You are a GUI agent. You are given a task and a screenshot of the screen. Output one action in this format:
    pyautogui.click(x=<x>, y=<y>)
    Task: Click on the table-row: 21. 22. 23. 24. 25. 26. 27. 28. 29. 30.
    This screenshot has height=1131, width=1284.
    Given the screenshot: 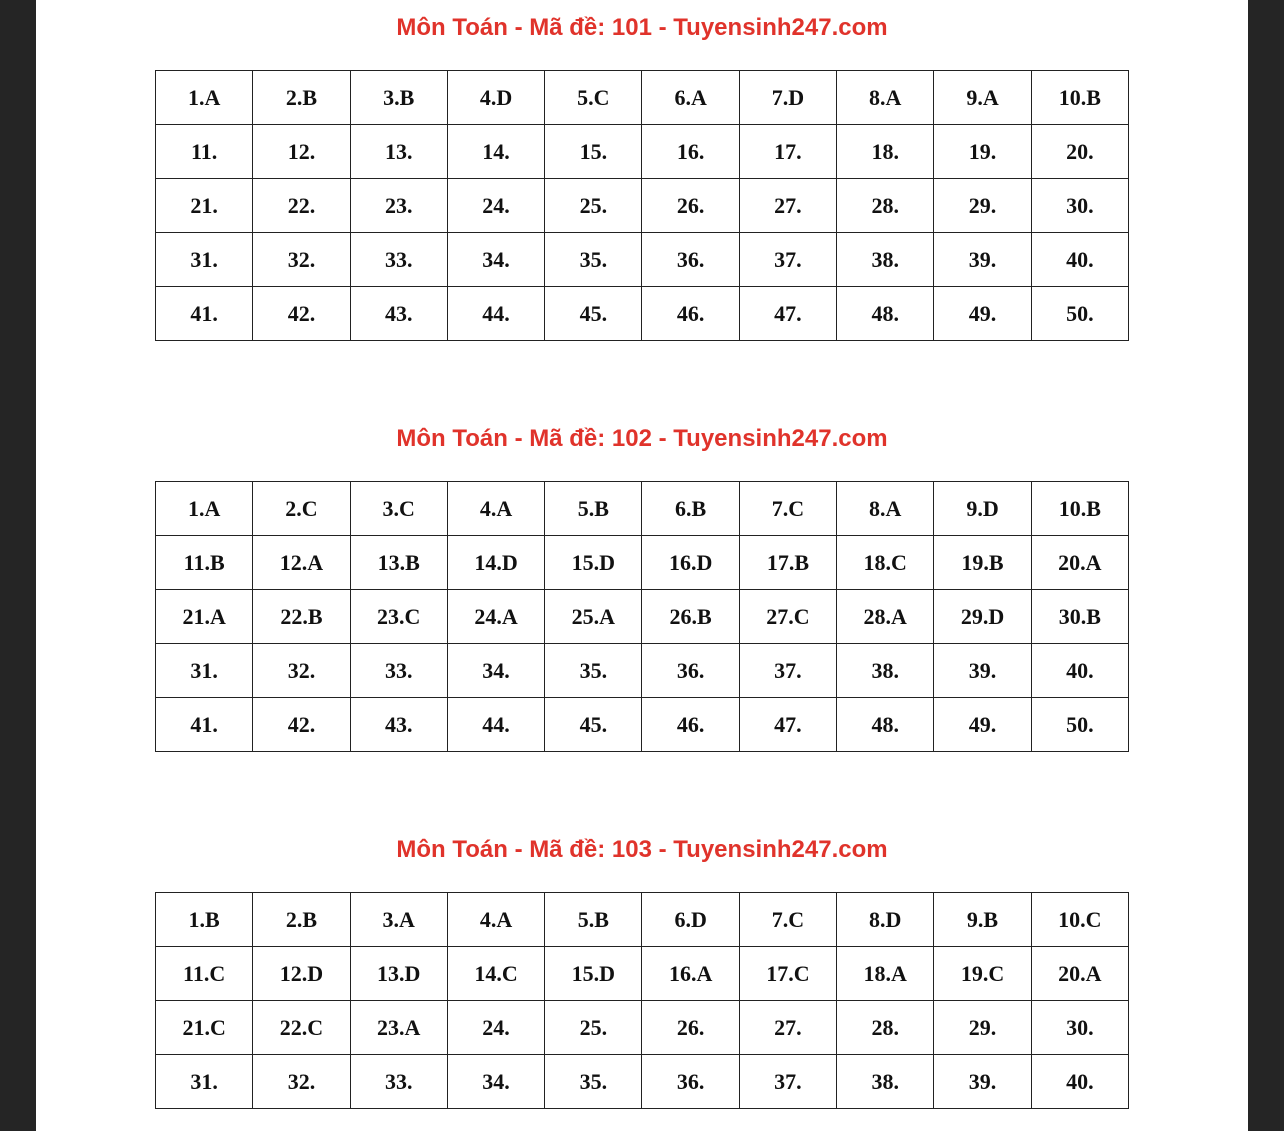 What is the action you would take?
    pyautogui.click(x=642, y=205)
    